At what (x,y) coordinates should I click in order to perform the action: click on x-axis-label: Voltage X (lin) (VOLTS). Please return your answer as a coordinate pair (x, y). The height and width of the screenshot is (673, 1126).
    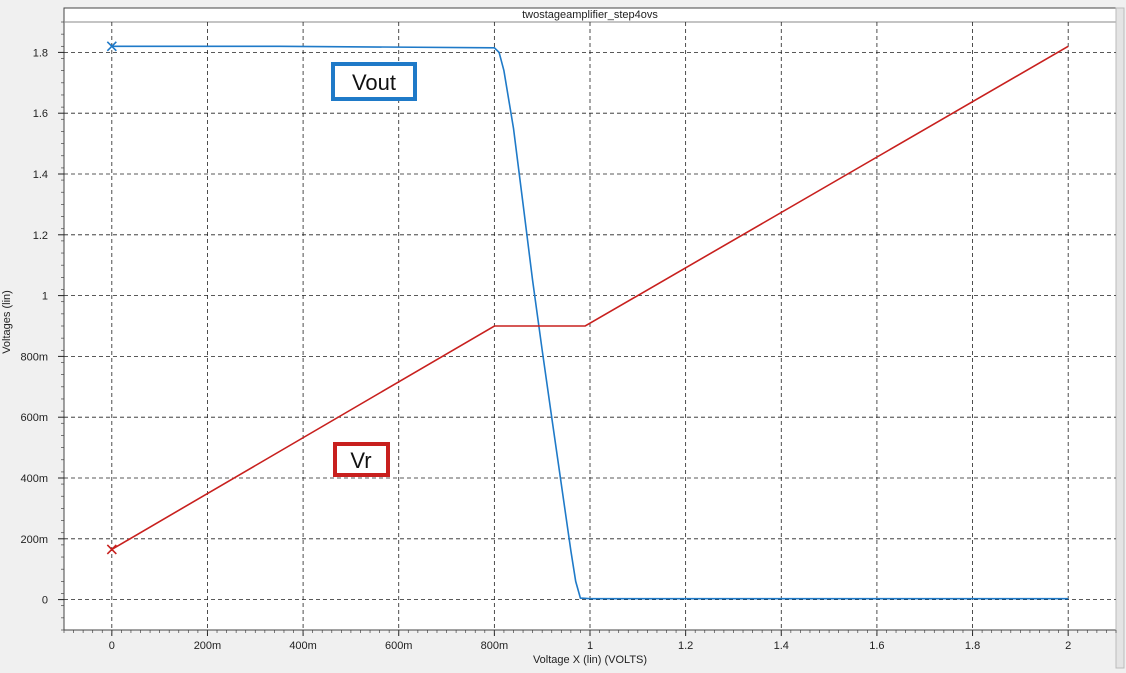
    Looking at the image, I should click on (590, 660).